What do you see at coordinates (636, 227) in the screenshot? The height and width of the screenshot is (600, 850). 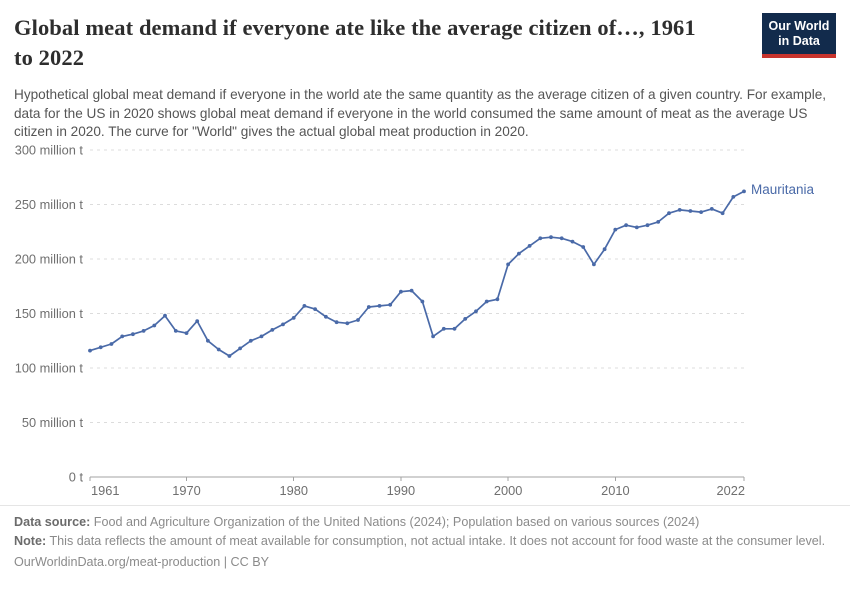 I see `data-point-2012` at bounding box center [636, 227].